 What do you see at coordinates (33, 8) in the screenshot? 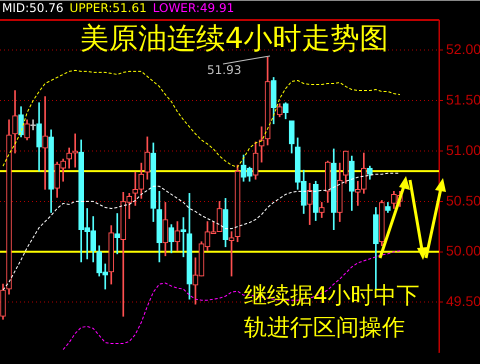
I see `text: MID:50.76` at bounding box center [33, 8].